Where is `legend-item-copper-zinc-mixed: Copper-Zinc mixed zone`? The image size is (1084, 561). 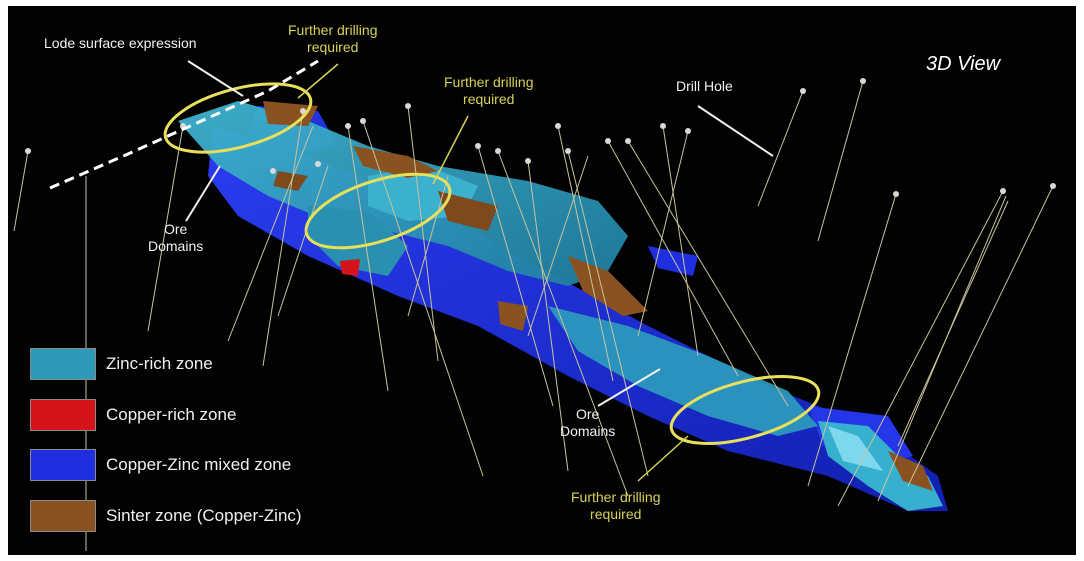 legend-item-copper-zinc-mixed: Copper-Zinc mixed zone is located at coordinates (160, 465).